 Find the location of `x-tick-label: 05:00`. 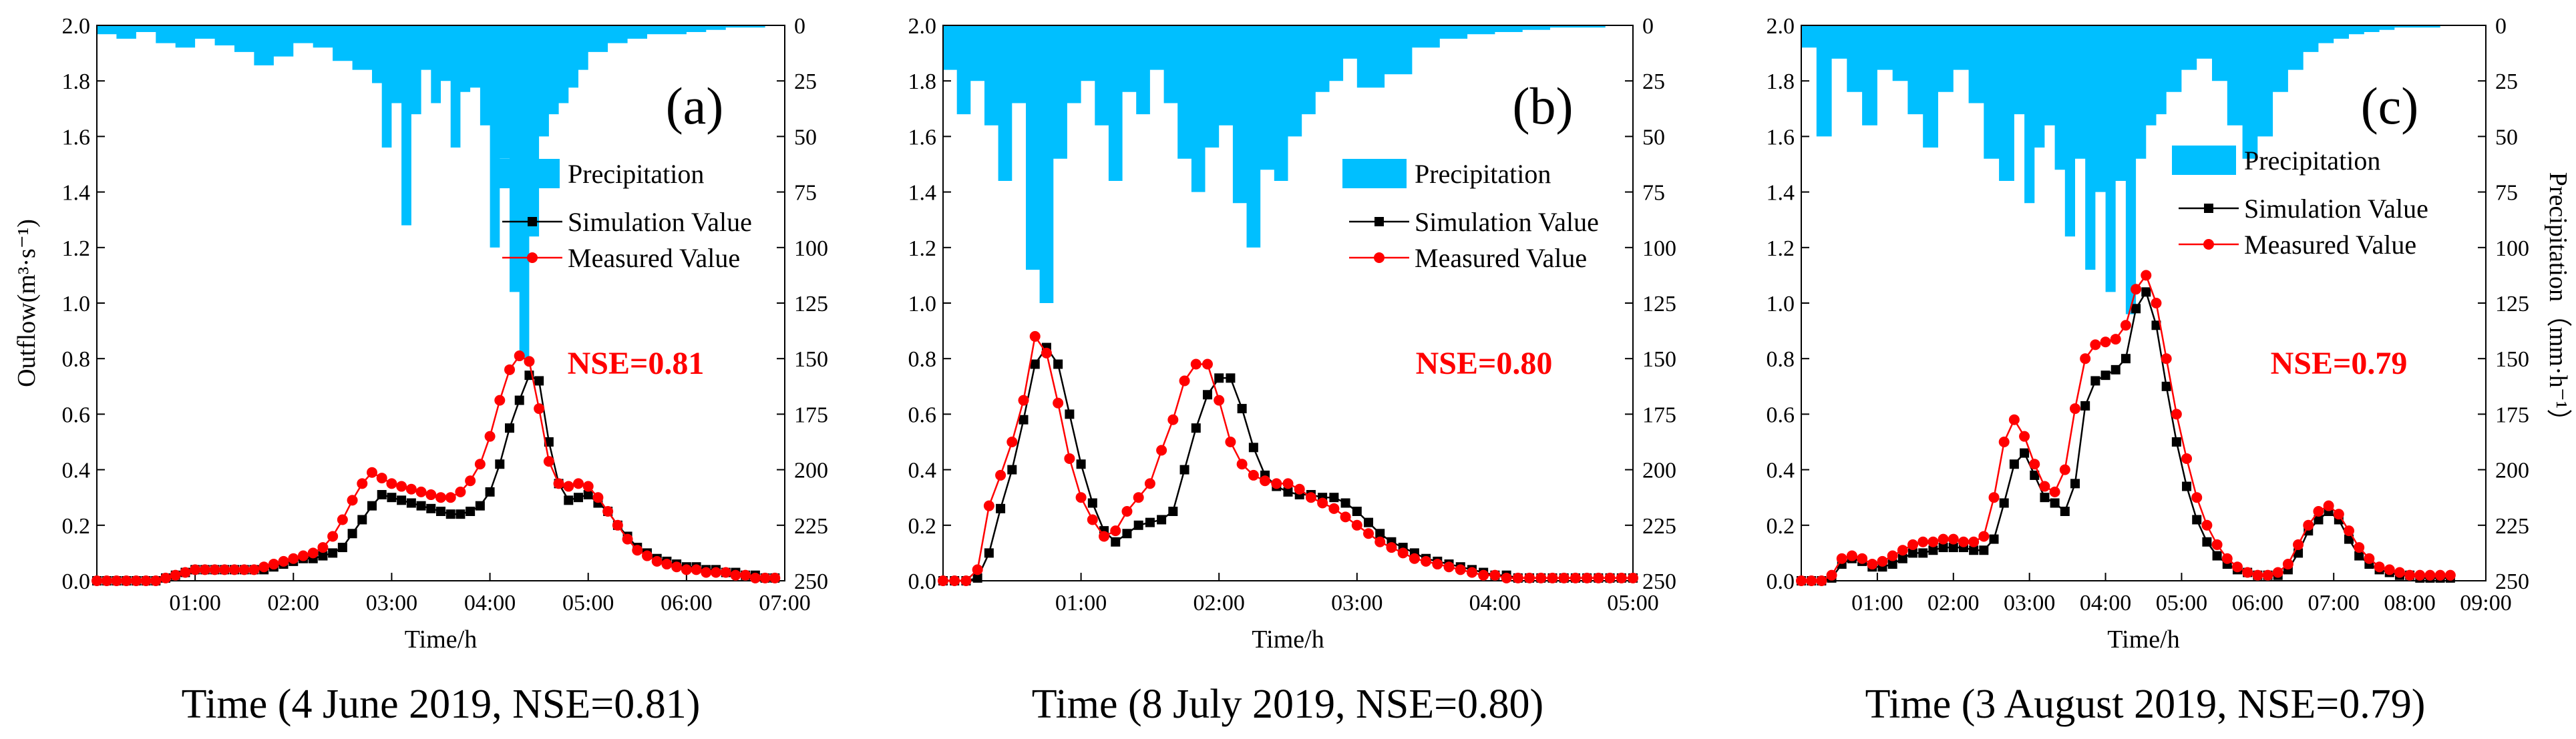

x-tick-label: 05:00 is located at coordinates (1632, 603).